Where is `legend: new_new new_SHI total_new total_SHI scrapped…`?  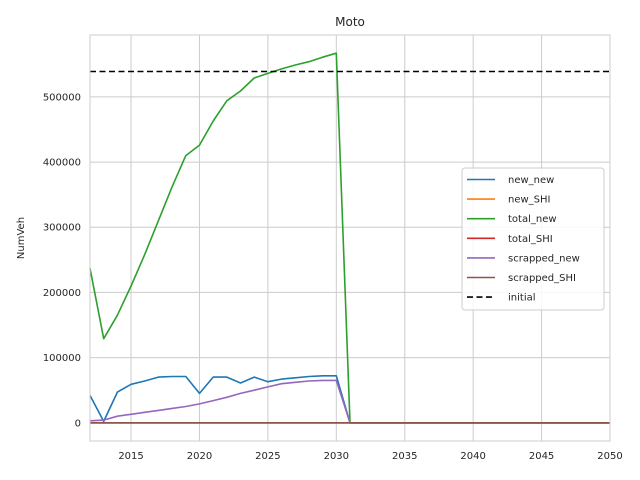 legend: new_new new_SHI total_new total_SHI scrapped… is located at coordinates (533, 239).